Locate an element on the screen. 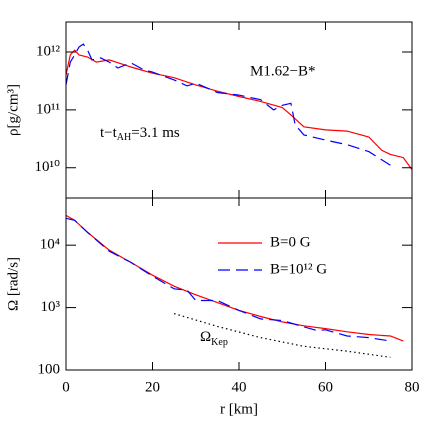  legend-label: B=10¹² G is located at coordinates (298, 269).